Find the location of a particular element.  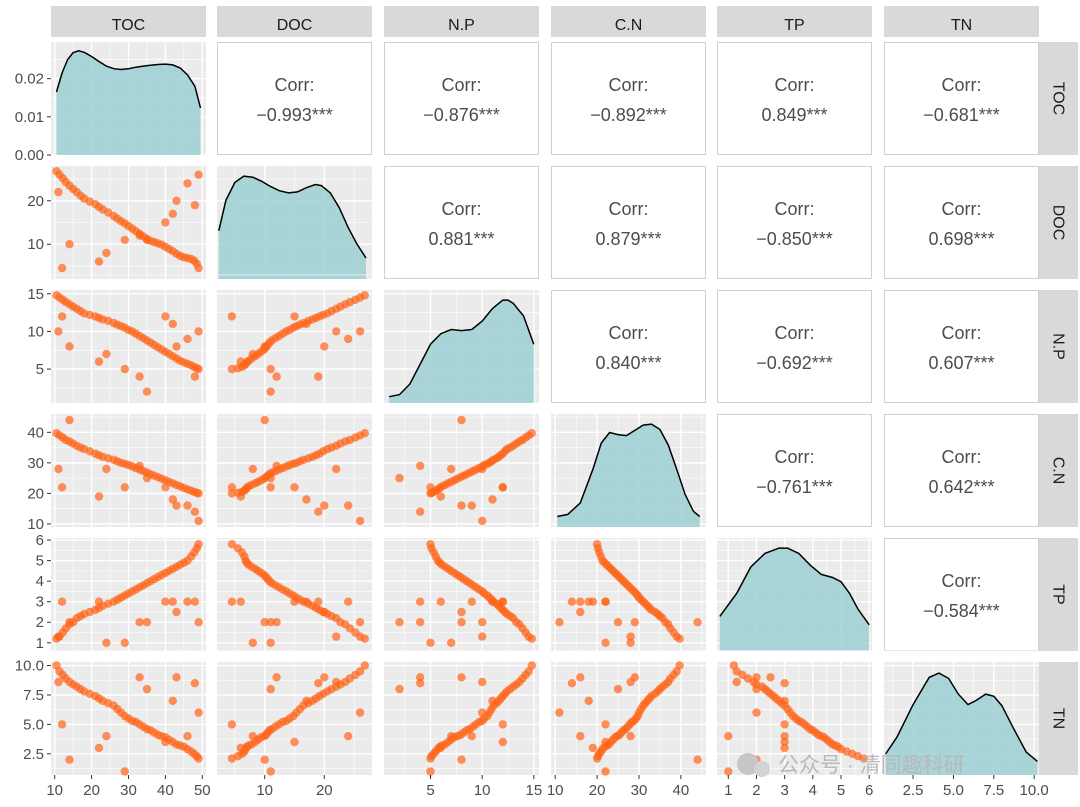

x-tick-label-cn: 20 is located at coordinates (597, 790).